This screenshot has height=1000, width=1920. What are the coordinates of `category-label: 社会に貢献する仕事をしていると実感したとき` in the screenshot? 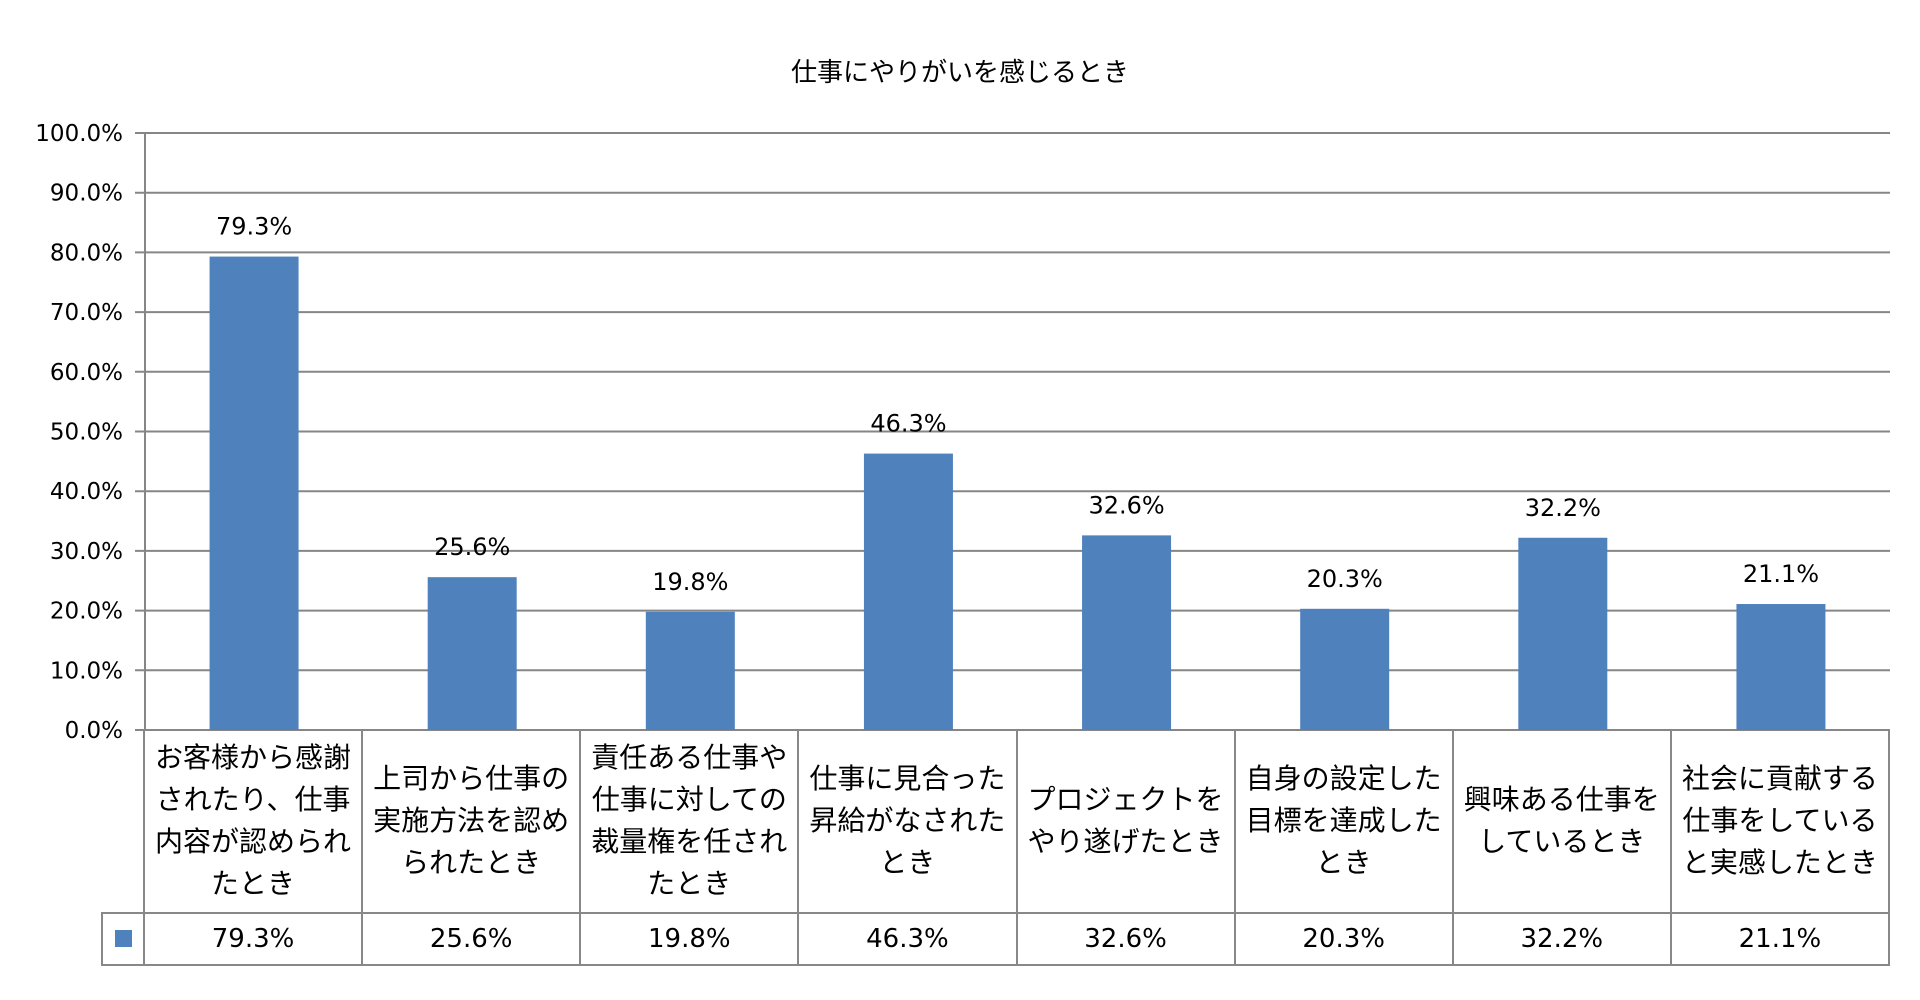 It's located at (1781, 821).